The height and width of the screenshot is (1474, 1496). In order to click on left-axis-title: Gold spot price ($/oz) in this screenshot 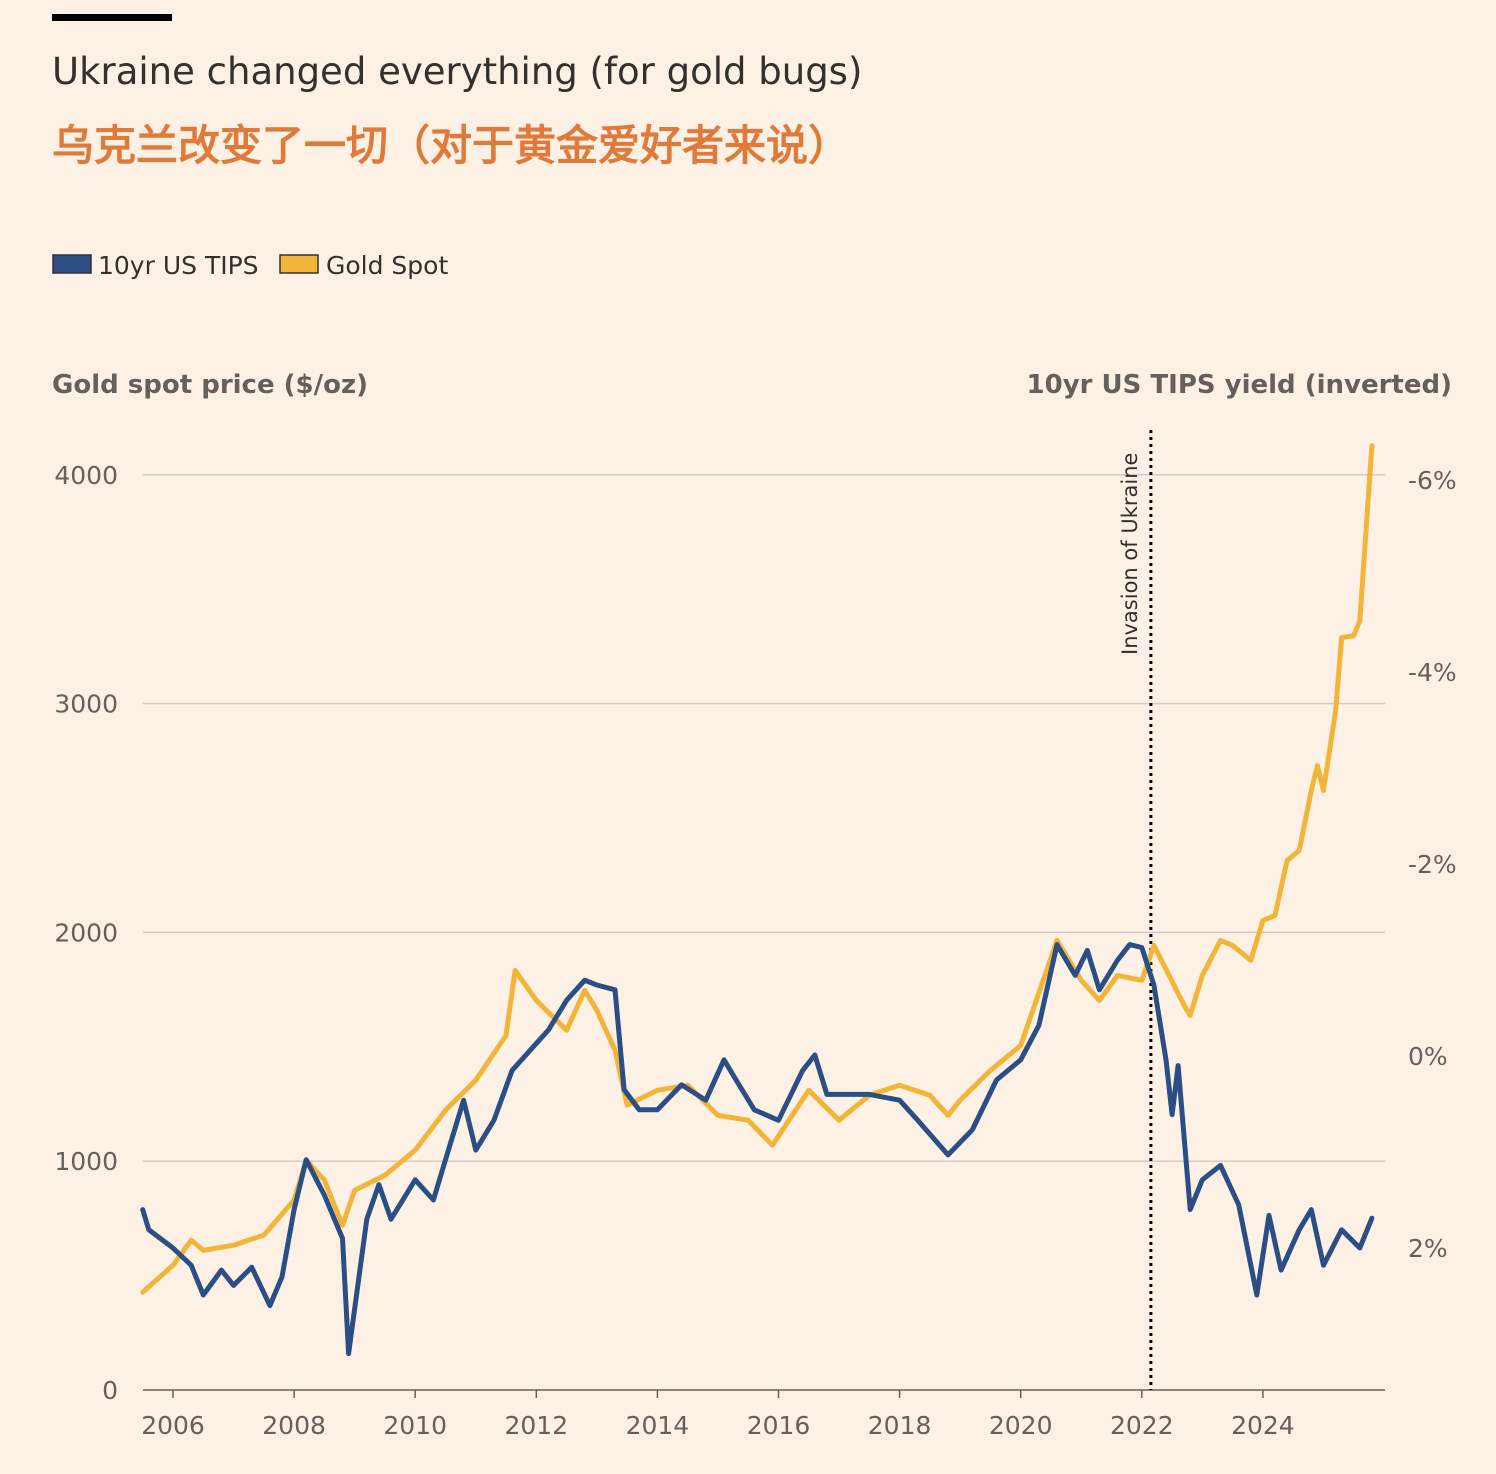, I will do `click(210, 385)`.